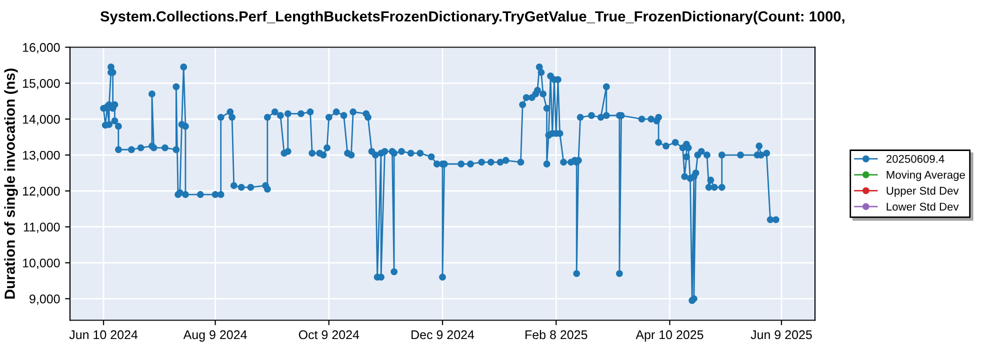 The image size is (1000, 350). Describe the element at coordinates (41, 120) in the screenshot. I see `y-tick-label: 14,000` at that location.